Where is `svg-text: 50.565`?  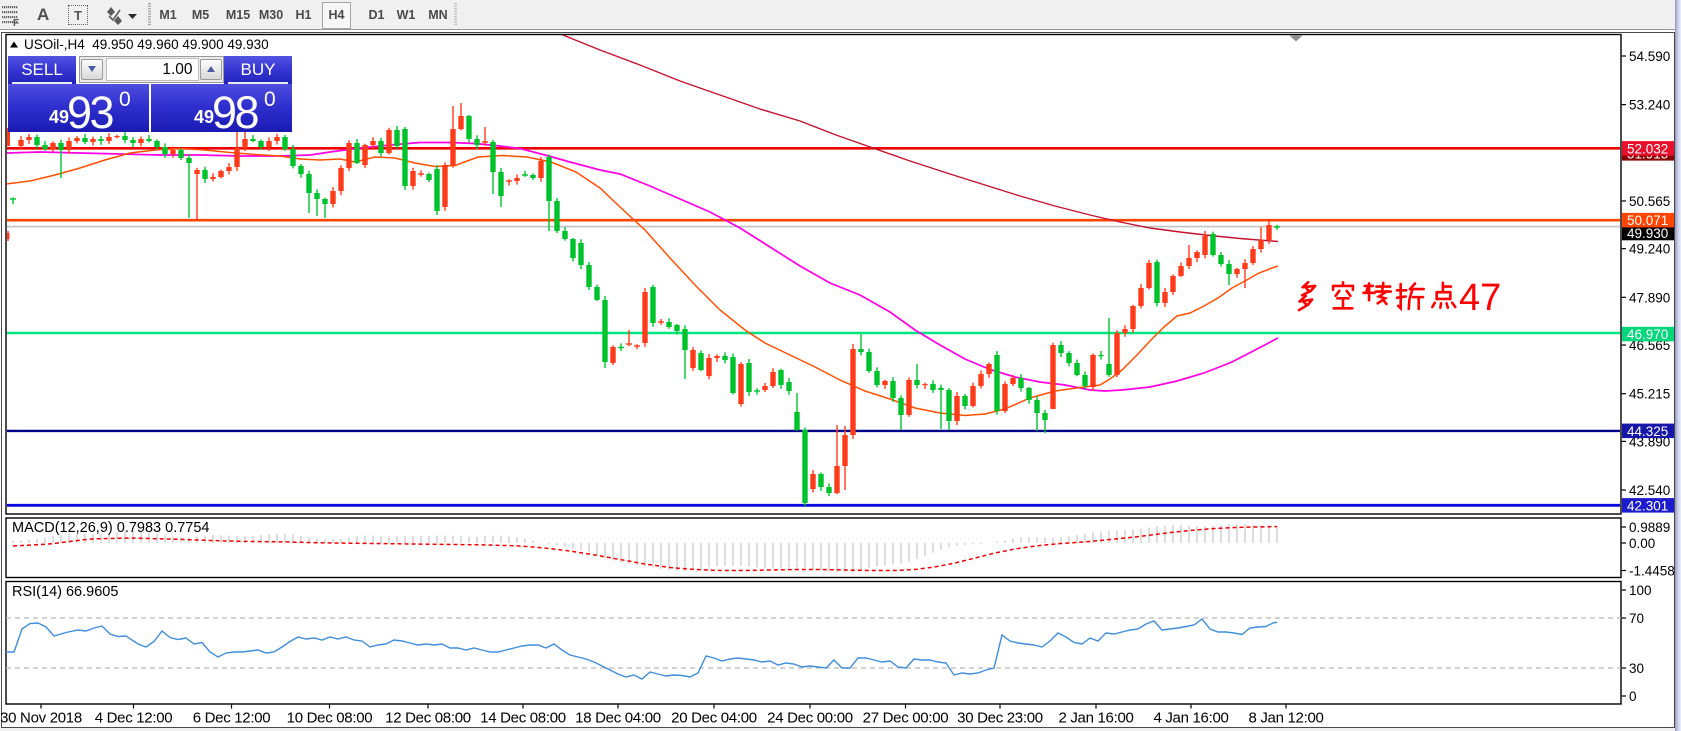 svg-text: 50.565 is located at coordinates (1649, 201).